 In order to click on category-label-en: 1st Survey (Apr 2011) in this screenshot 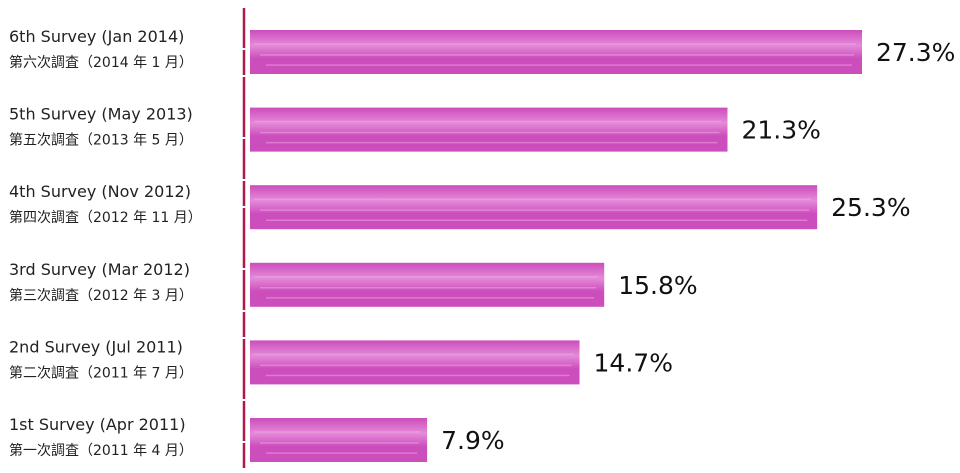, I will do `click(97, 424)`.